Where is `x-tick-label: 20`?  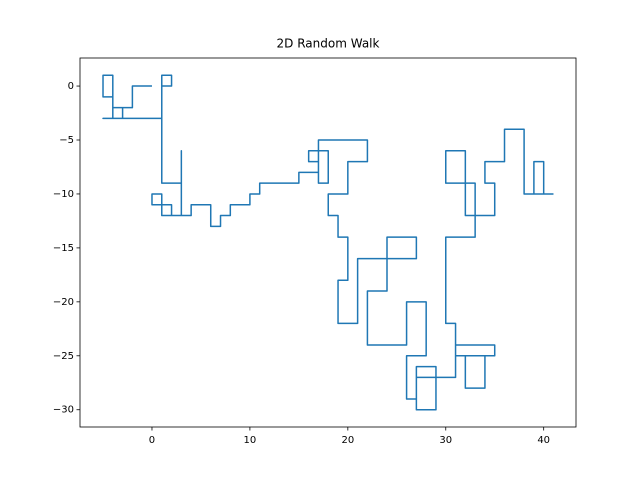 x-tick-label: 20 is located at coordinates (347, 440).